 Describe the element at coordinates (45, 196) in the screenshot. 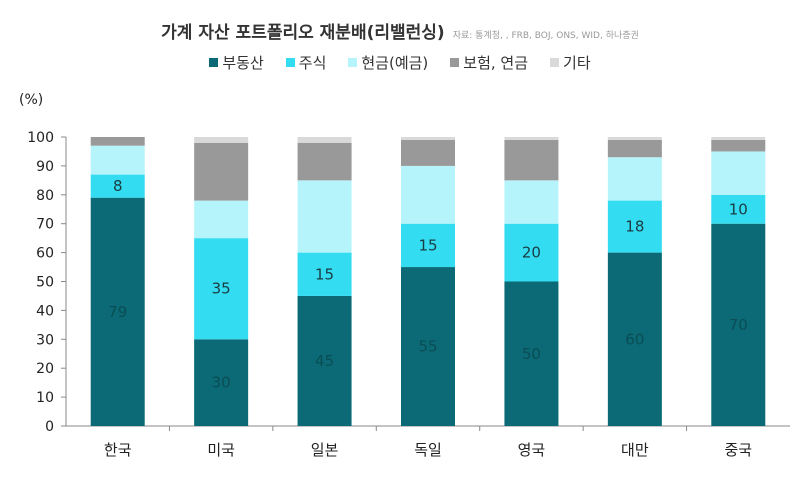

I see `y-tick-label: 80` at that location.